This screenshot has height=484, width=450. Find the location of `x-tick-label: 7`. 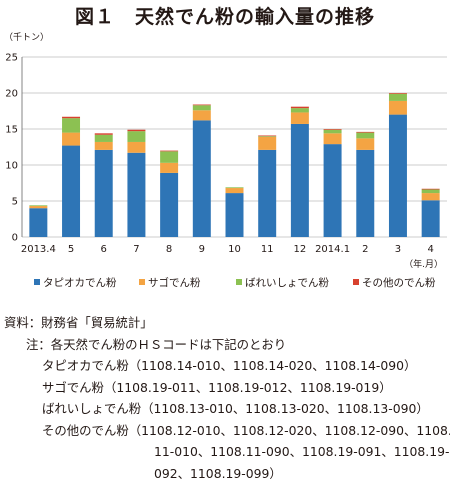

x-tick-label: 7 is located at coordinates (136, 249).